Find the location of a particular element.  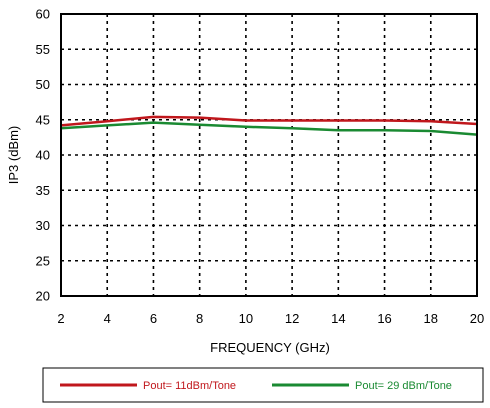

y-tick-label: 45 is located at coordinates (43, 119).